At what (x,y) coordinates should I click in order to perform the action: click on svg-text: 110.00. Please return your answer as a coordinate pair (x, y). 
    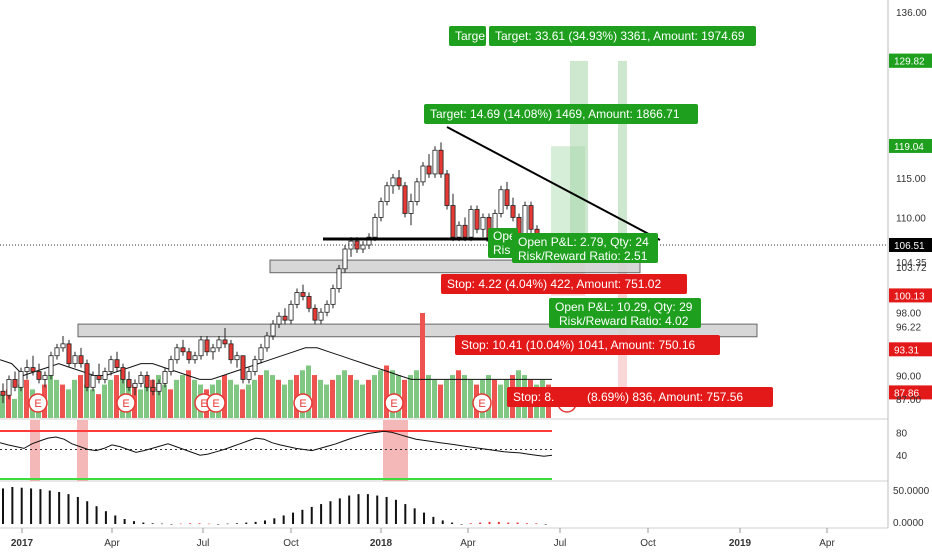
    Looking at the image, I should click on (911, 218).